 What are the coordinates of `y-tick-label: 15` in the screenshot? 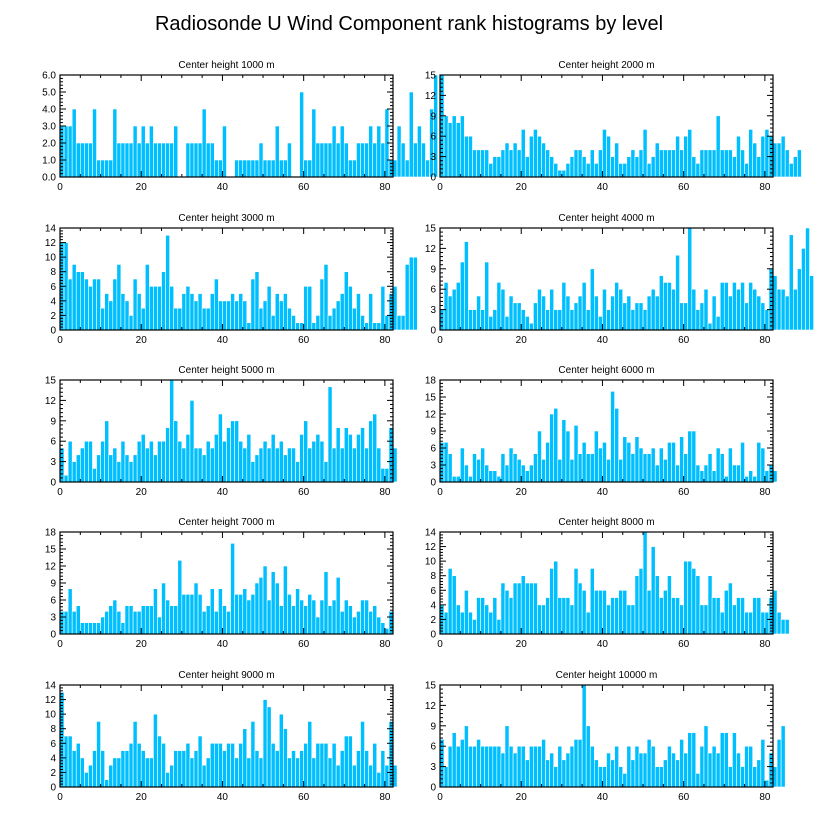 It's located at (51, 550).